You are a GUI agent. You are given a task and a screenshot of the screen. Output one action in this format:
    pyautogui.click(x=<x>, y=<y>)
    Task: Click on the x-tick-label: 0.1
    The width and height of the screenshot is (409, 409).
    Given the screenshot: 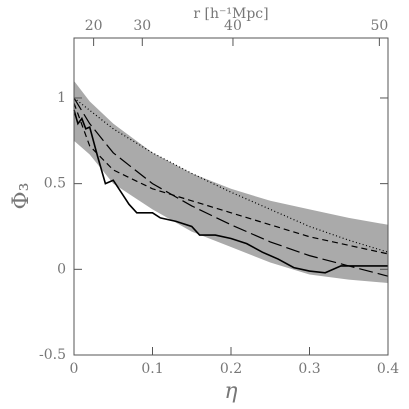 What is the action you would take?
    pyautogui.click(x=152, y=369)
    